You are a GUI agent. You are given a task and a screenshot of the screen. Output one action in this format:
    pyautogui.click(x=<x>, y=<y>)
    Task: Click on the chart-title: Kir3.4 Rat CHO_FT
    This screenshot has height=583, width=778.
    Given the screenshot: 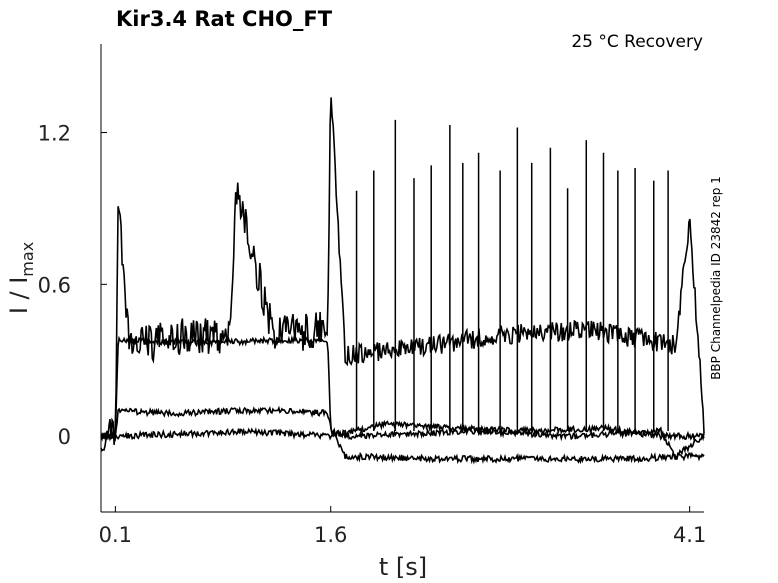 What is the action you would take?
    pyautogui.click(x=224, y=19)
    